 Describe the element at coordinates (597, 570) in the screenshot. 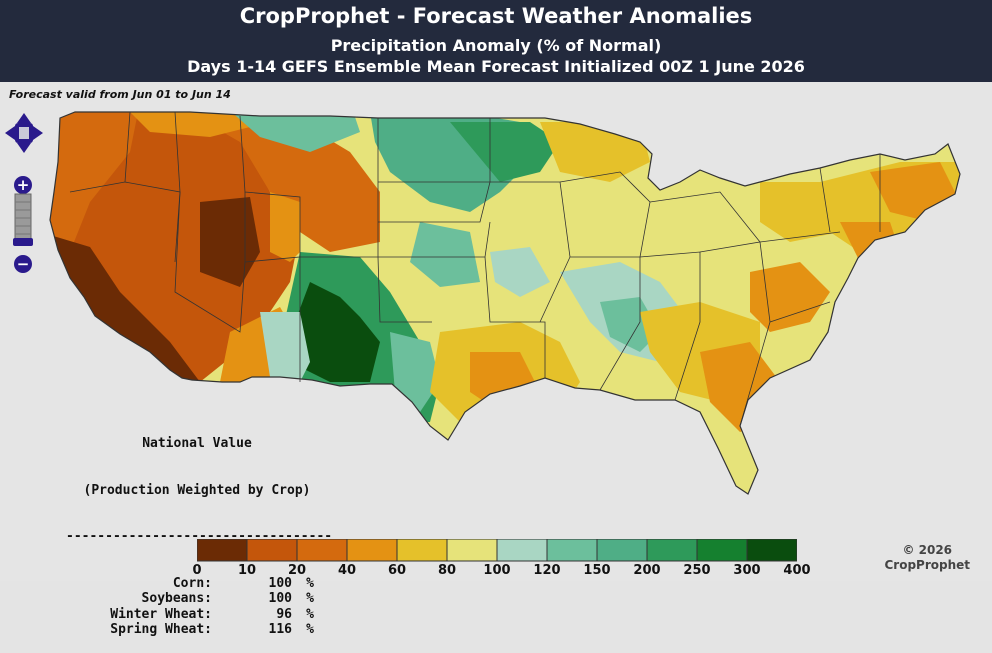

I see `legend-tick-label: 150` at that location.